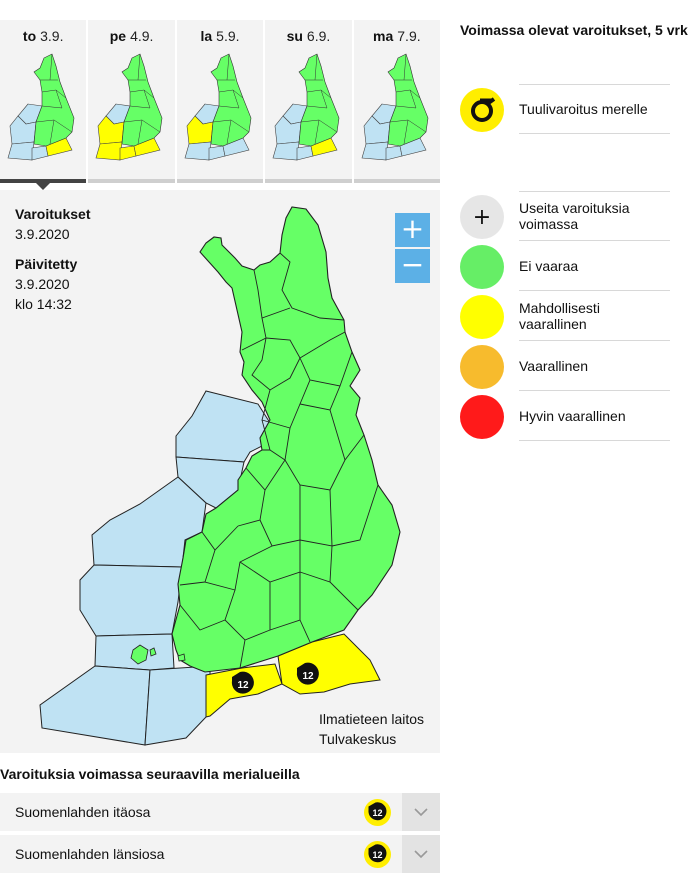  Describe the element at coordinates (118, 36) in the screenshot. I see `day-weekday: pe` at that location.